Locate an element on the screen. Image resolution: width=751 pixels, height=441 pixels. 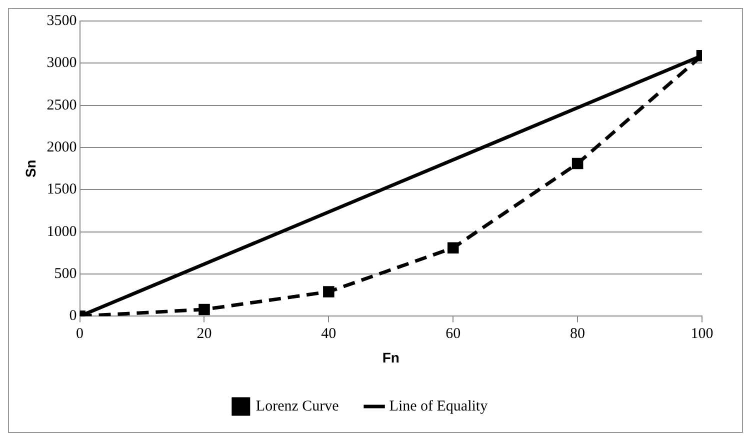
y-axis-title: Sn is located at coordinates (30, 169).